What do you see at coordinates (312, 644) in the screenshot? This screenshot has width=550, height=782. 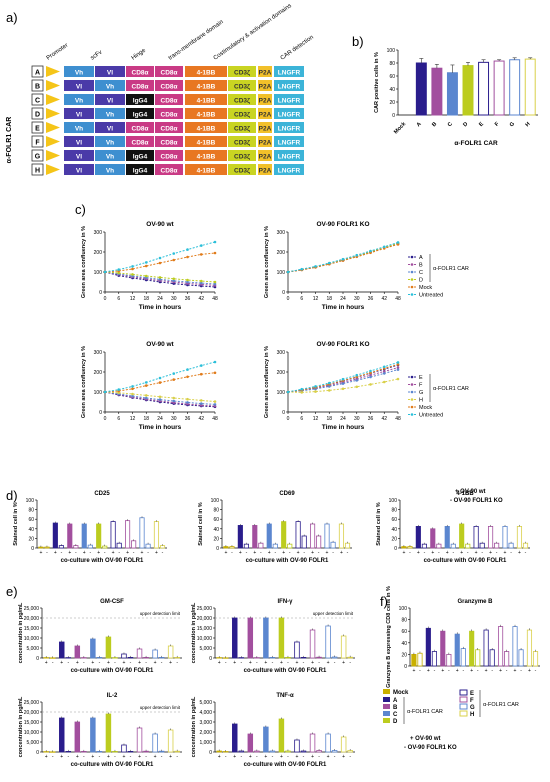 I see `bar-F-wt` at bounding box center [312, 644].